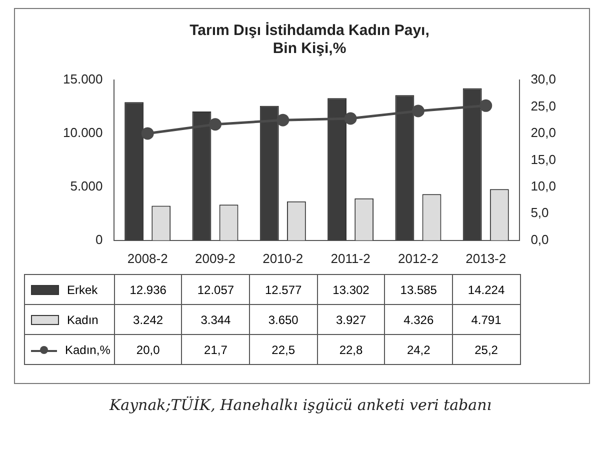  What do you see at coordinates (543, 106) in the screenshot?
I see `y2-tick-label: 25,0` at bounding box center [543, 106].